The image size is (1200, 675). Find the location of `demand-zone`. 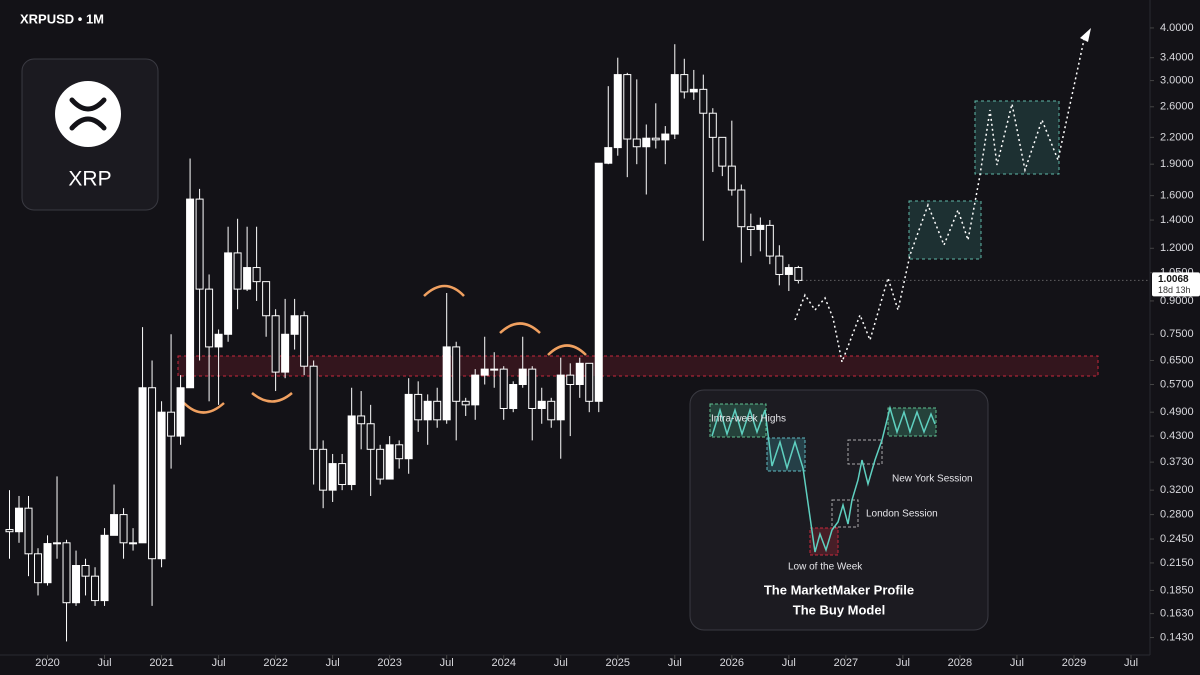

demand-zone is located at coordinates (638, 366).